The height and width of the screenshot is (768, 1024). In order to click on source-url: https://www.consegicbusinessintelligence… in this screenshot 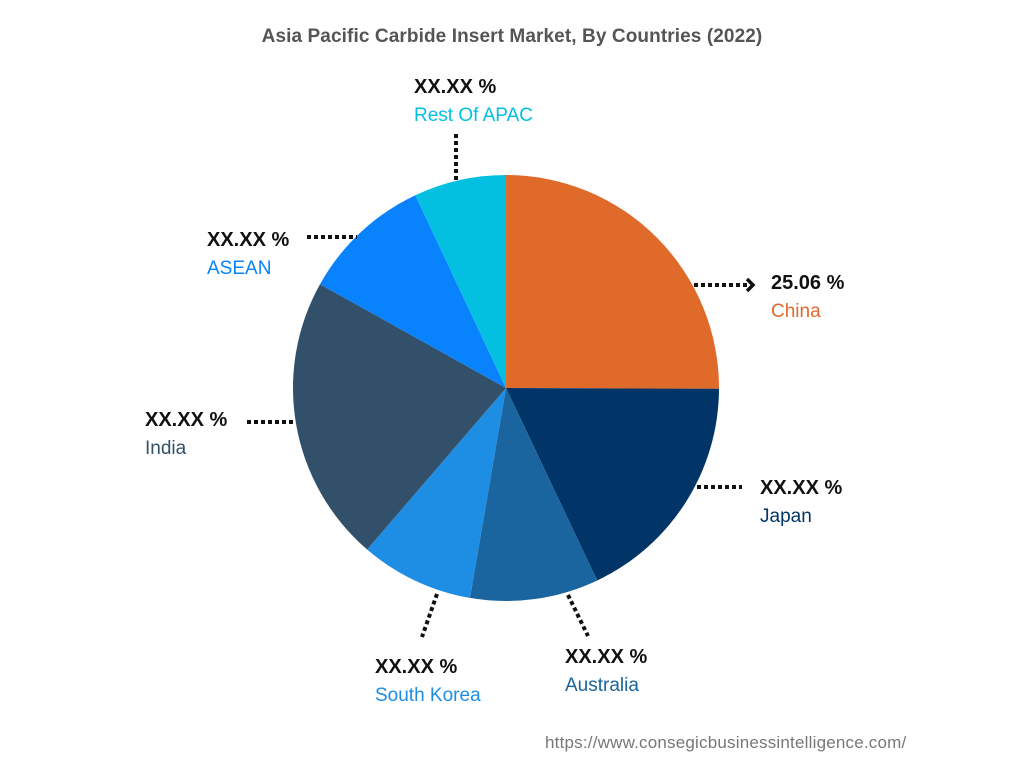, I will do `click(726, 742)`.